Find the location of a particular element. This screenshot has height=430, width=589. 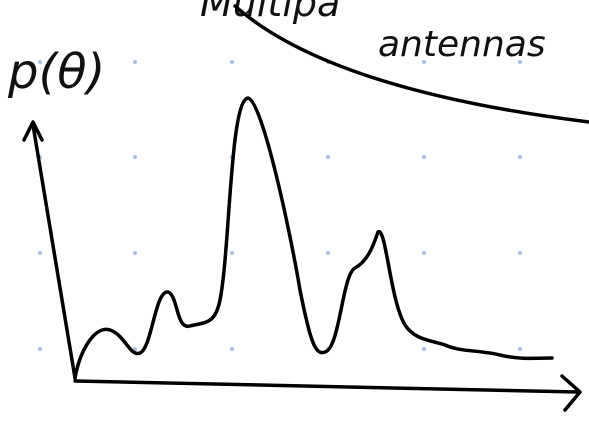

antennas-note: antennas is located at coordinates (462, 44).